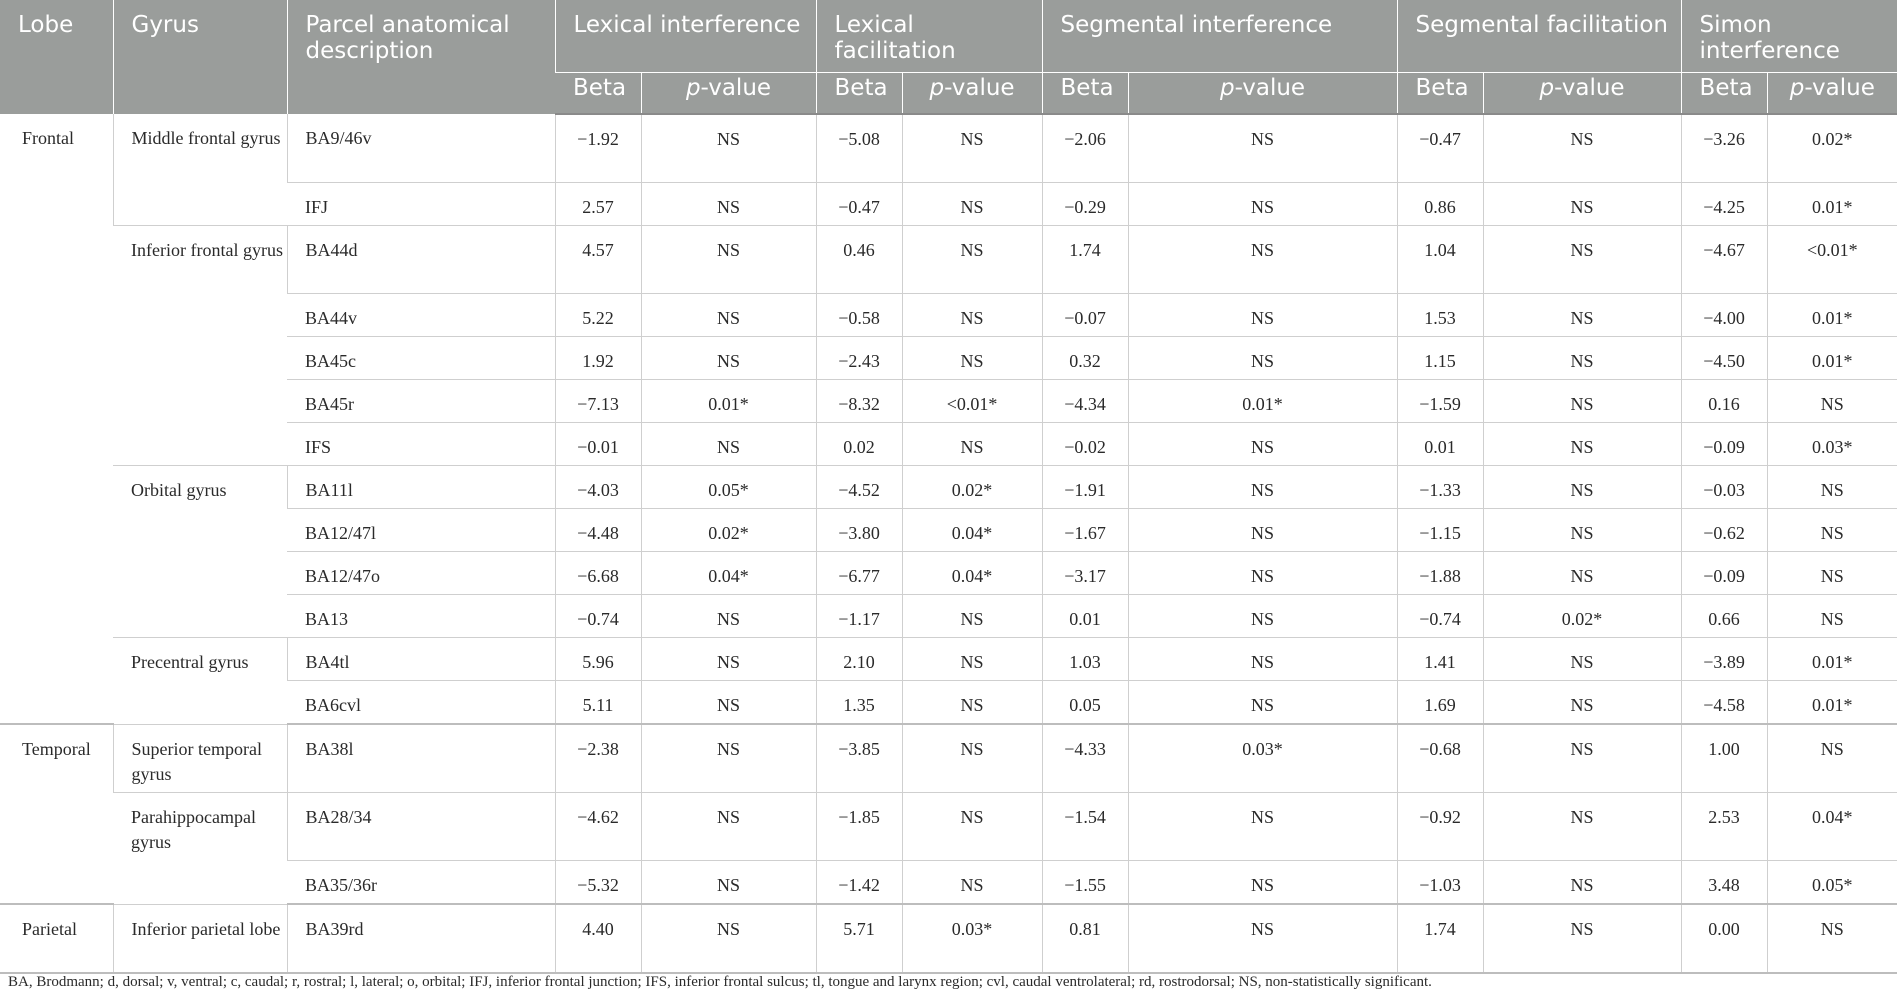 The width and height of the screenshot is (1897, 995). Describe the element at coordinates (1440, 358) in the screenshot. I see `beta-cell: 1.15` at that location.